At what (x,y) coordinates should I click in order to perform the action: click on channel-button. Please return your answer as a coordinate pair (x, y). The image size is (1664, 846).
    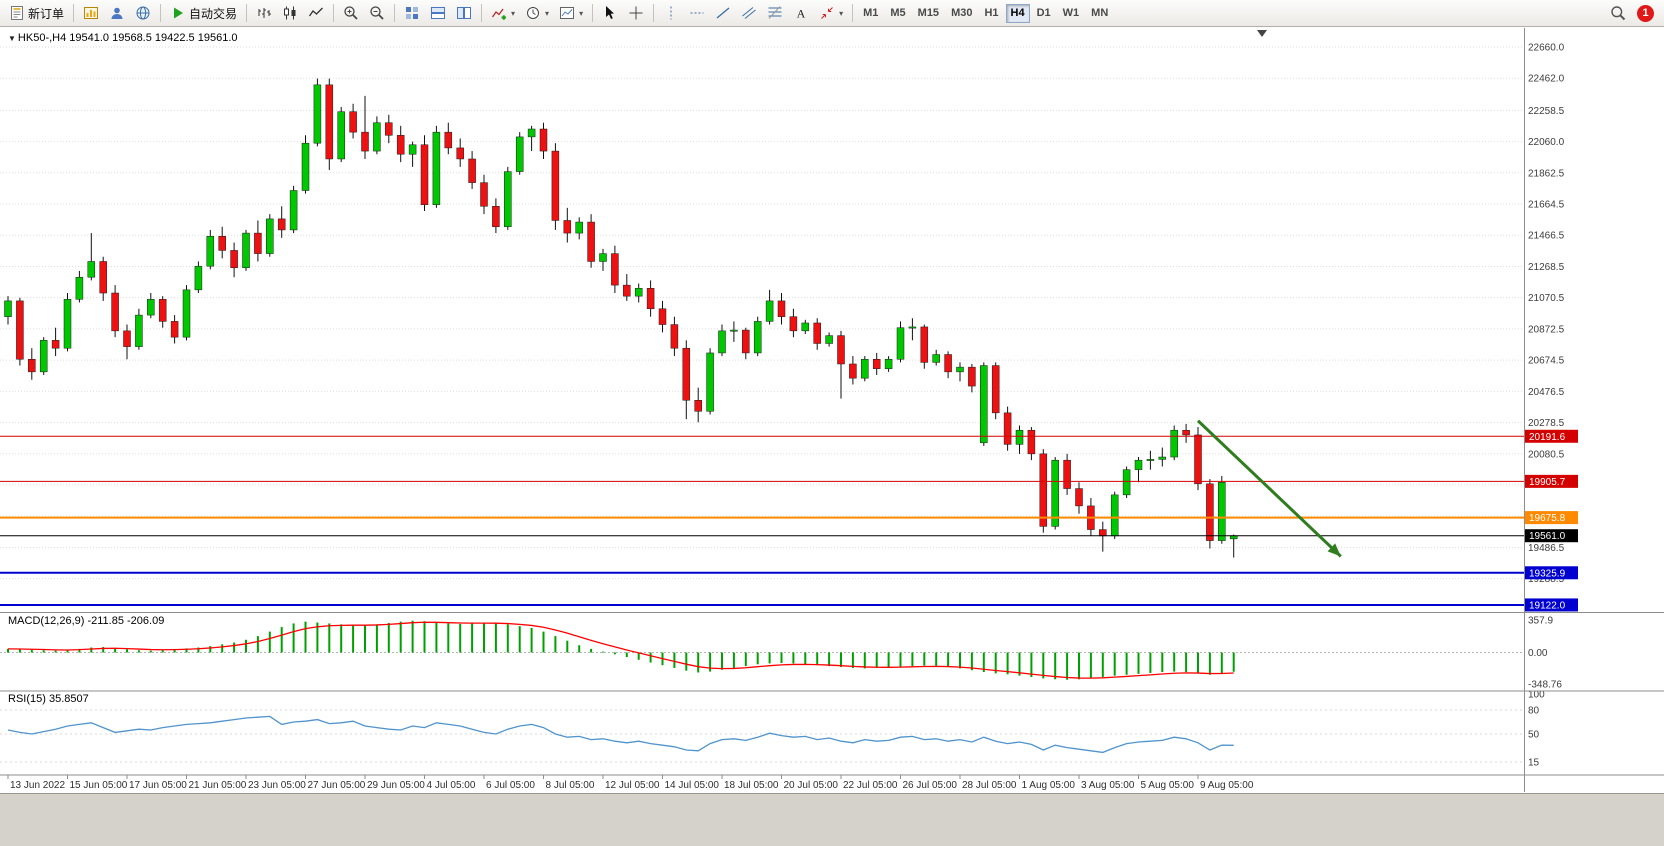
    Looking at the image, I should click on (749, 13).